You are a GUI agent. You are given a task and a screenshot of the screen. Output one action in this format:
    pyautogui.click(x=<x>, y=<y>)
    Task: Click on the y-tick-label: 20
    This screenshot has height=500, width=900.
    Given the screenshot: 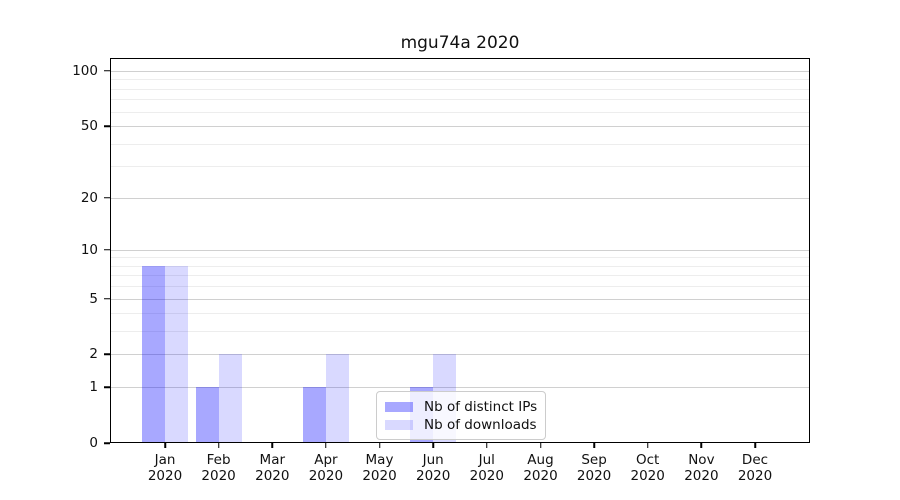 What is the action you would take?
    pyautogui.click(x=89, y=197)
    